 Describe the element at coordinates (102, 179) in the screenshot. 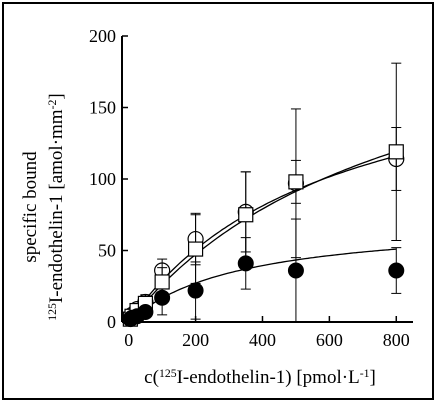

I see `y-tick-label: 100` at that location.